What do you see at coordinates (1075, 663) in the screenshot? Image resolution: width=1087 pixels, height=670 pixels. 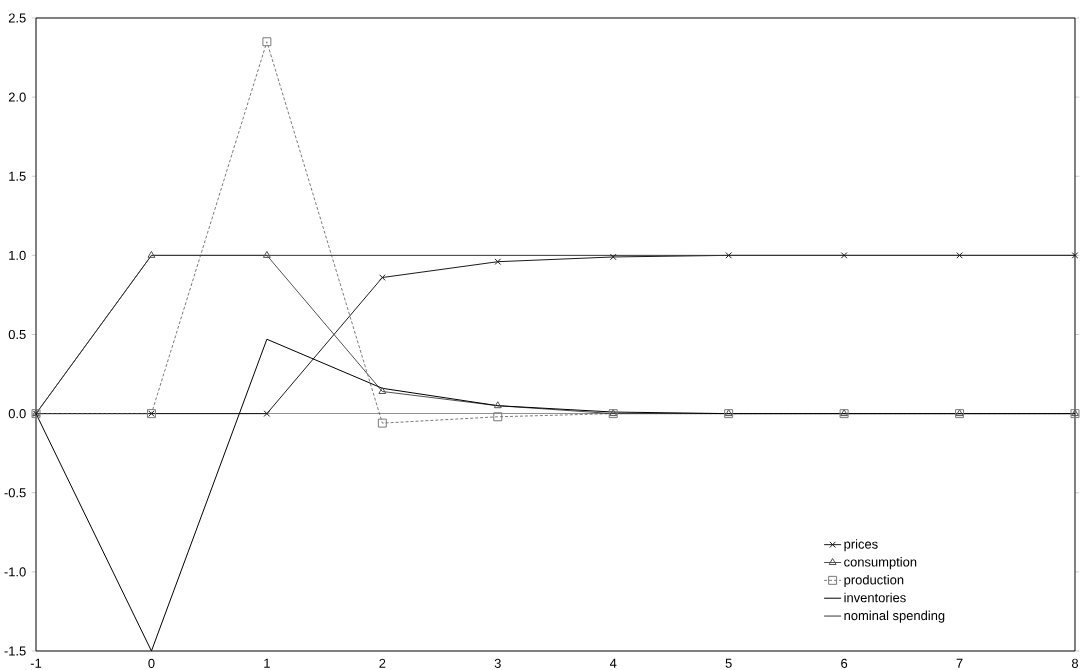 I see `x-tick-label: 8` at bounding box center [1075, 663].